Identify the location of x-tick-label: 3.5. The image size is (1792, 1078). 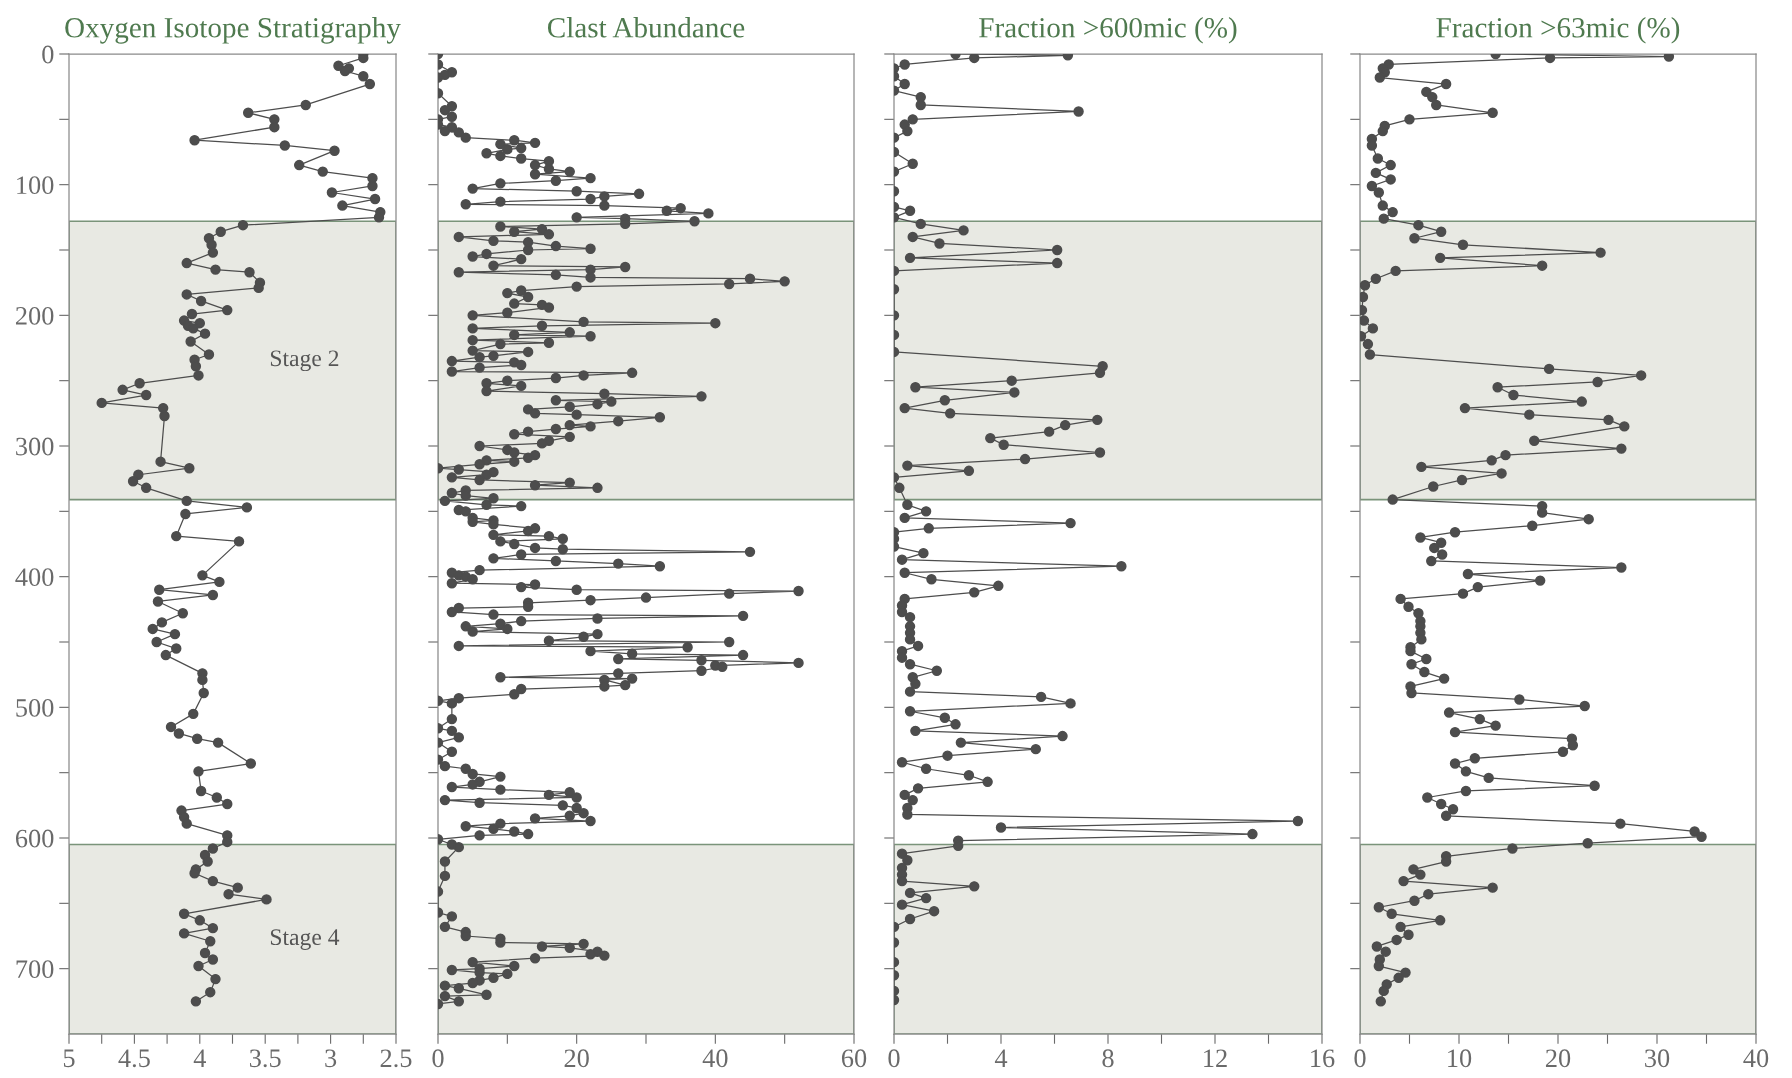
(265, 1058).